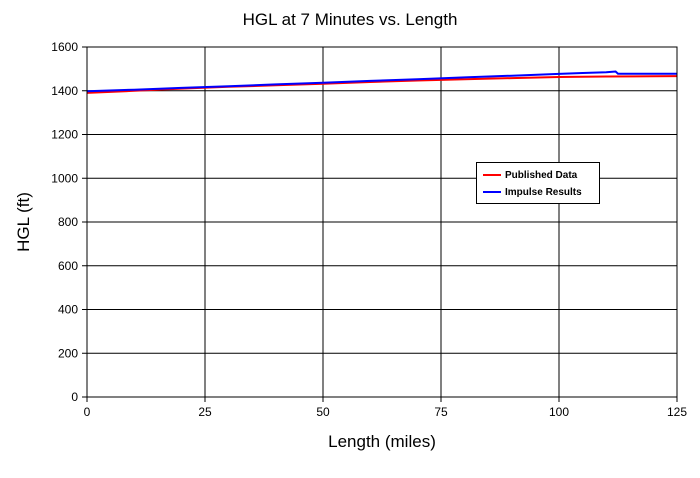  Describe the element at coordinates (205, 412) in the screenshot. I see `x-tick-label: 25` at that location.